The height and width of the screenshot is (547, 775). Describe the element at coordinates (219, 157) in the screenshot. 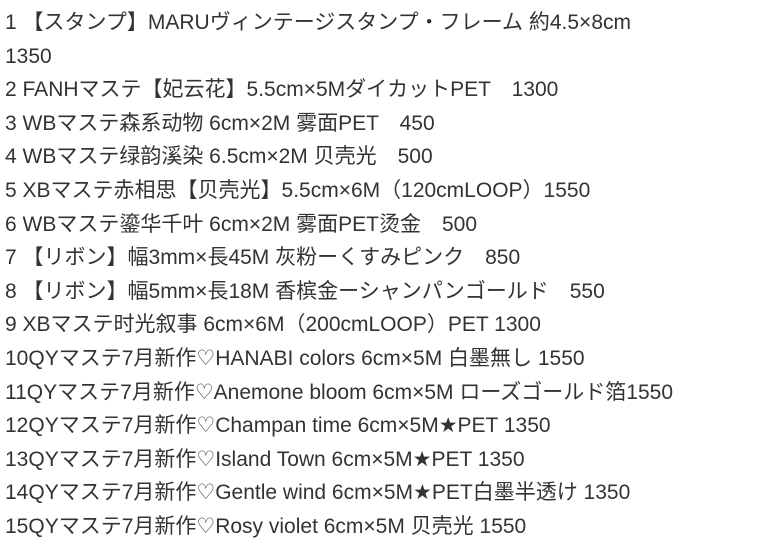

I see `list-line-item4: 4 WBマステ绿韵溪染 6.5cm×2M 贝壳光 500` at that location.